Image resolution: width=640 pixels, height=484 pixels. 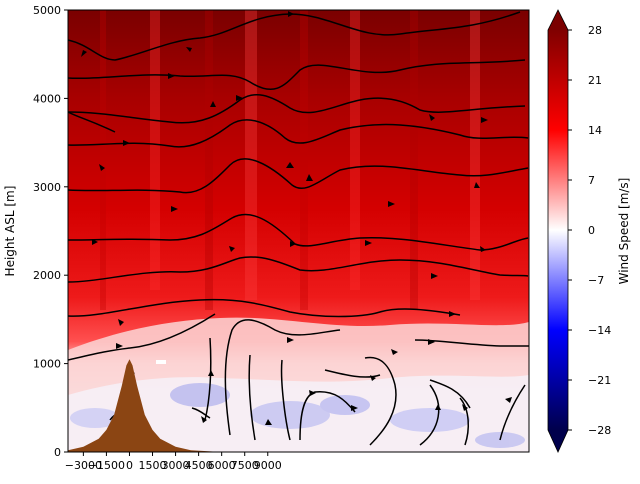 I want to click on colorbar-ticks: −28 −21 −14 −7 0 7 14 21 28, so click(x=589, y=230).